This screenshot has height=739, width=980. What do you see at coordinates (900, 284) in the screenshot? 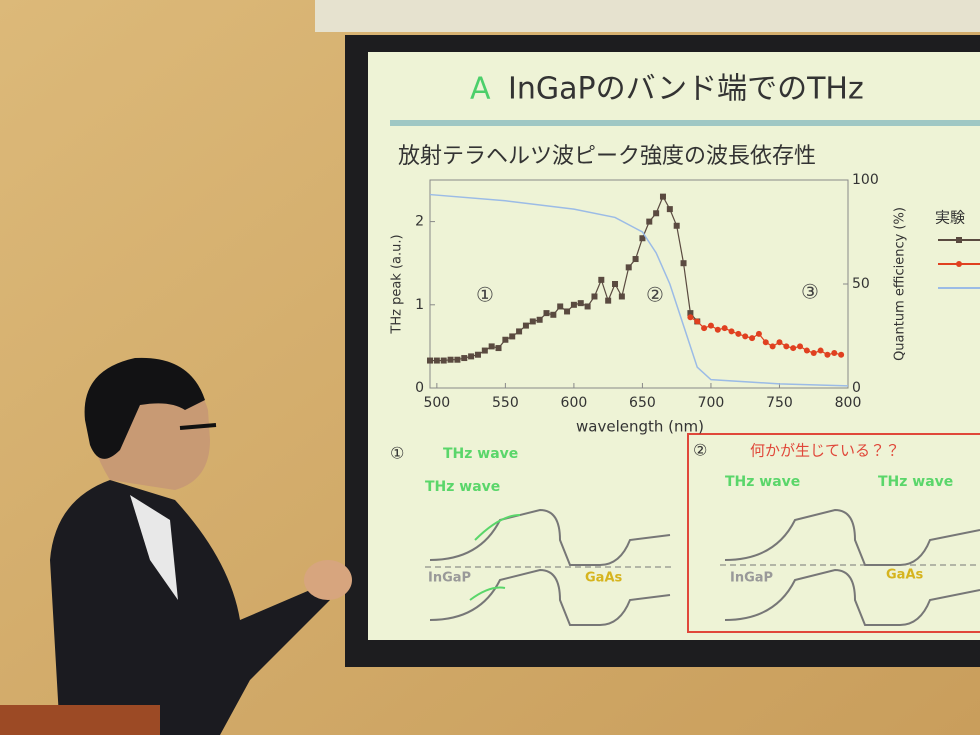
I see `y2-axis-label: Quantum efficiency (%)` at bounding box center [900, 284].